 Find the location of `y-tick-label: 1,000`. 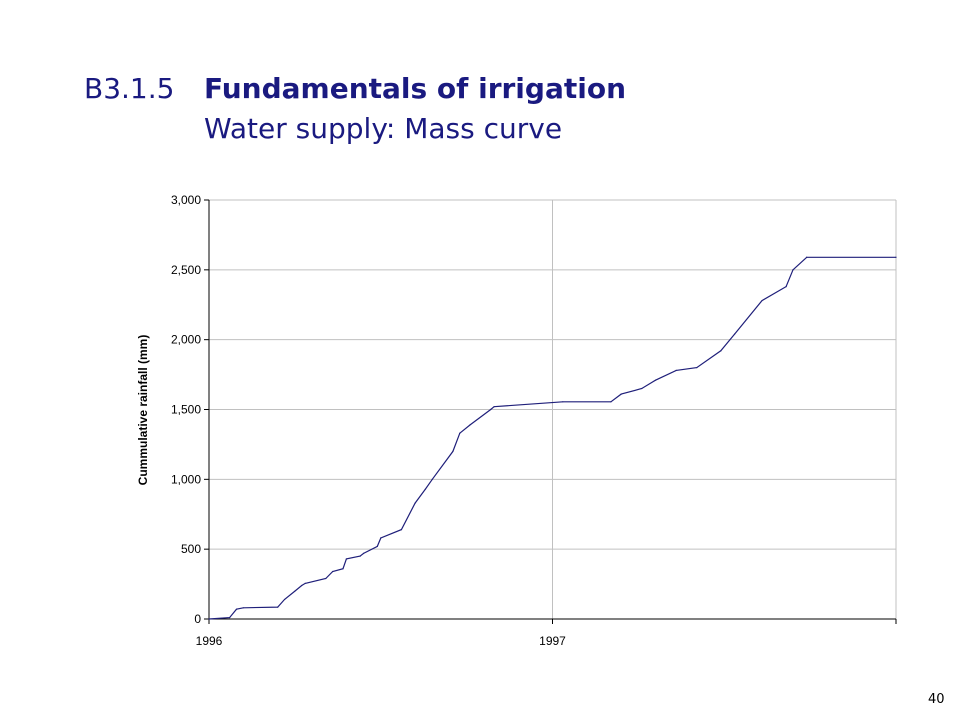

y-tick-label: 1,000 is located at coordinates (186, 479).